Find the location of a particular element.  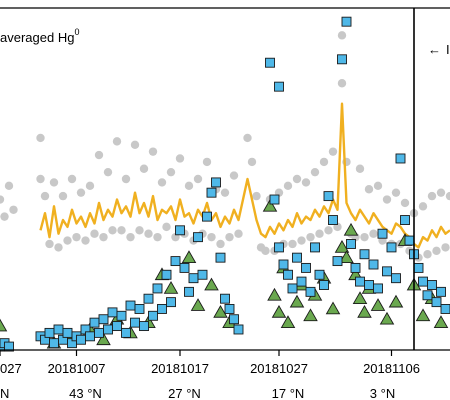

annotation-arrow: ← is located at coordinates (434, 49).